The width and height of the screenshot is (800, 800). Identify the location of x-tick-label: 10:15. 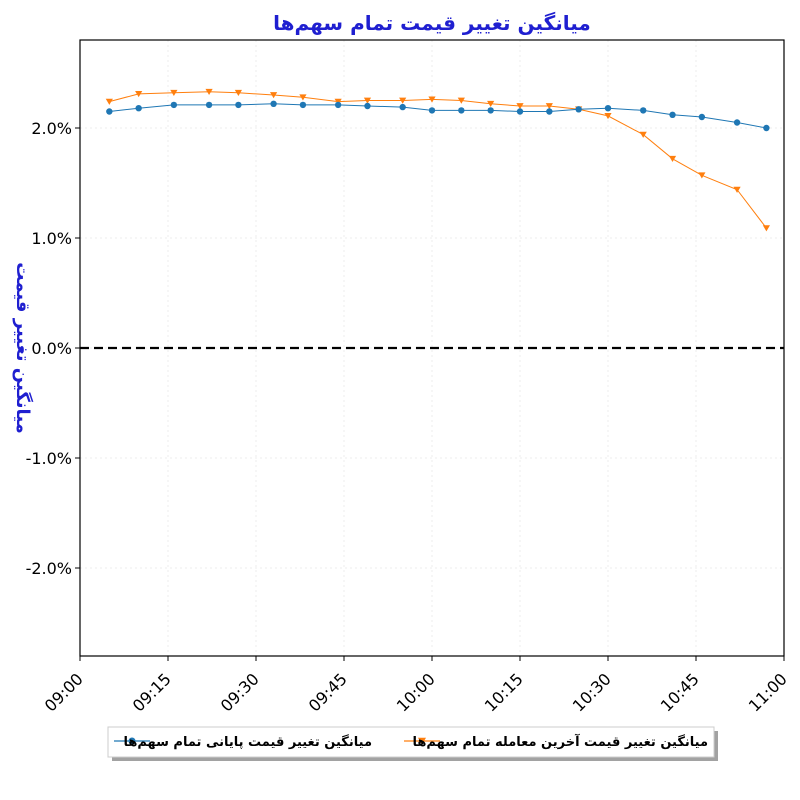
(504, 692).